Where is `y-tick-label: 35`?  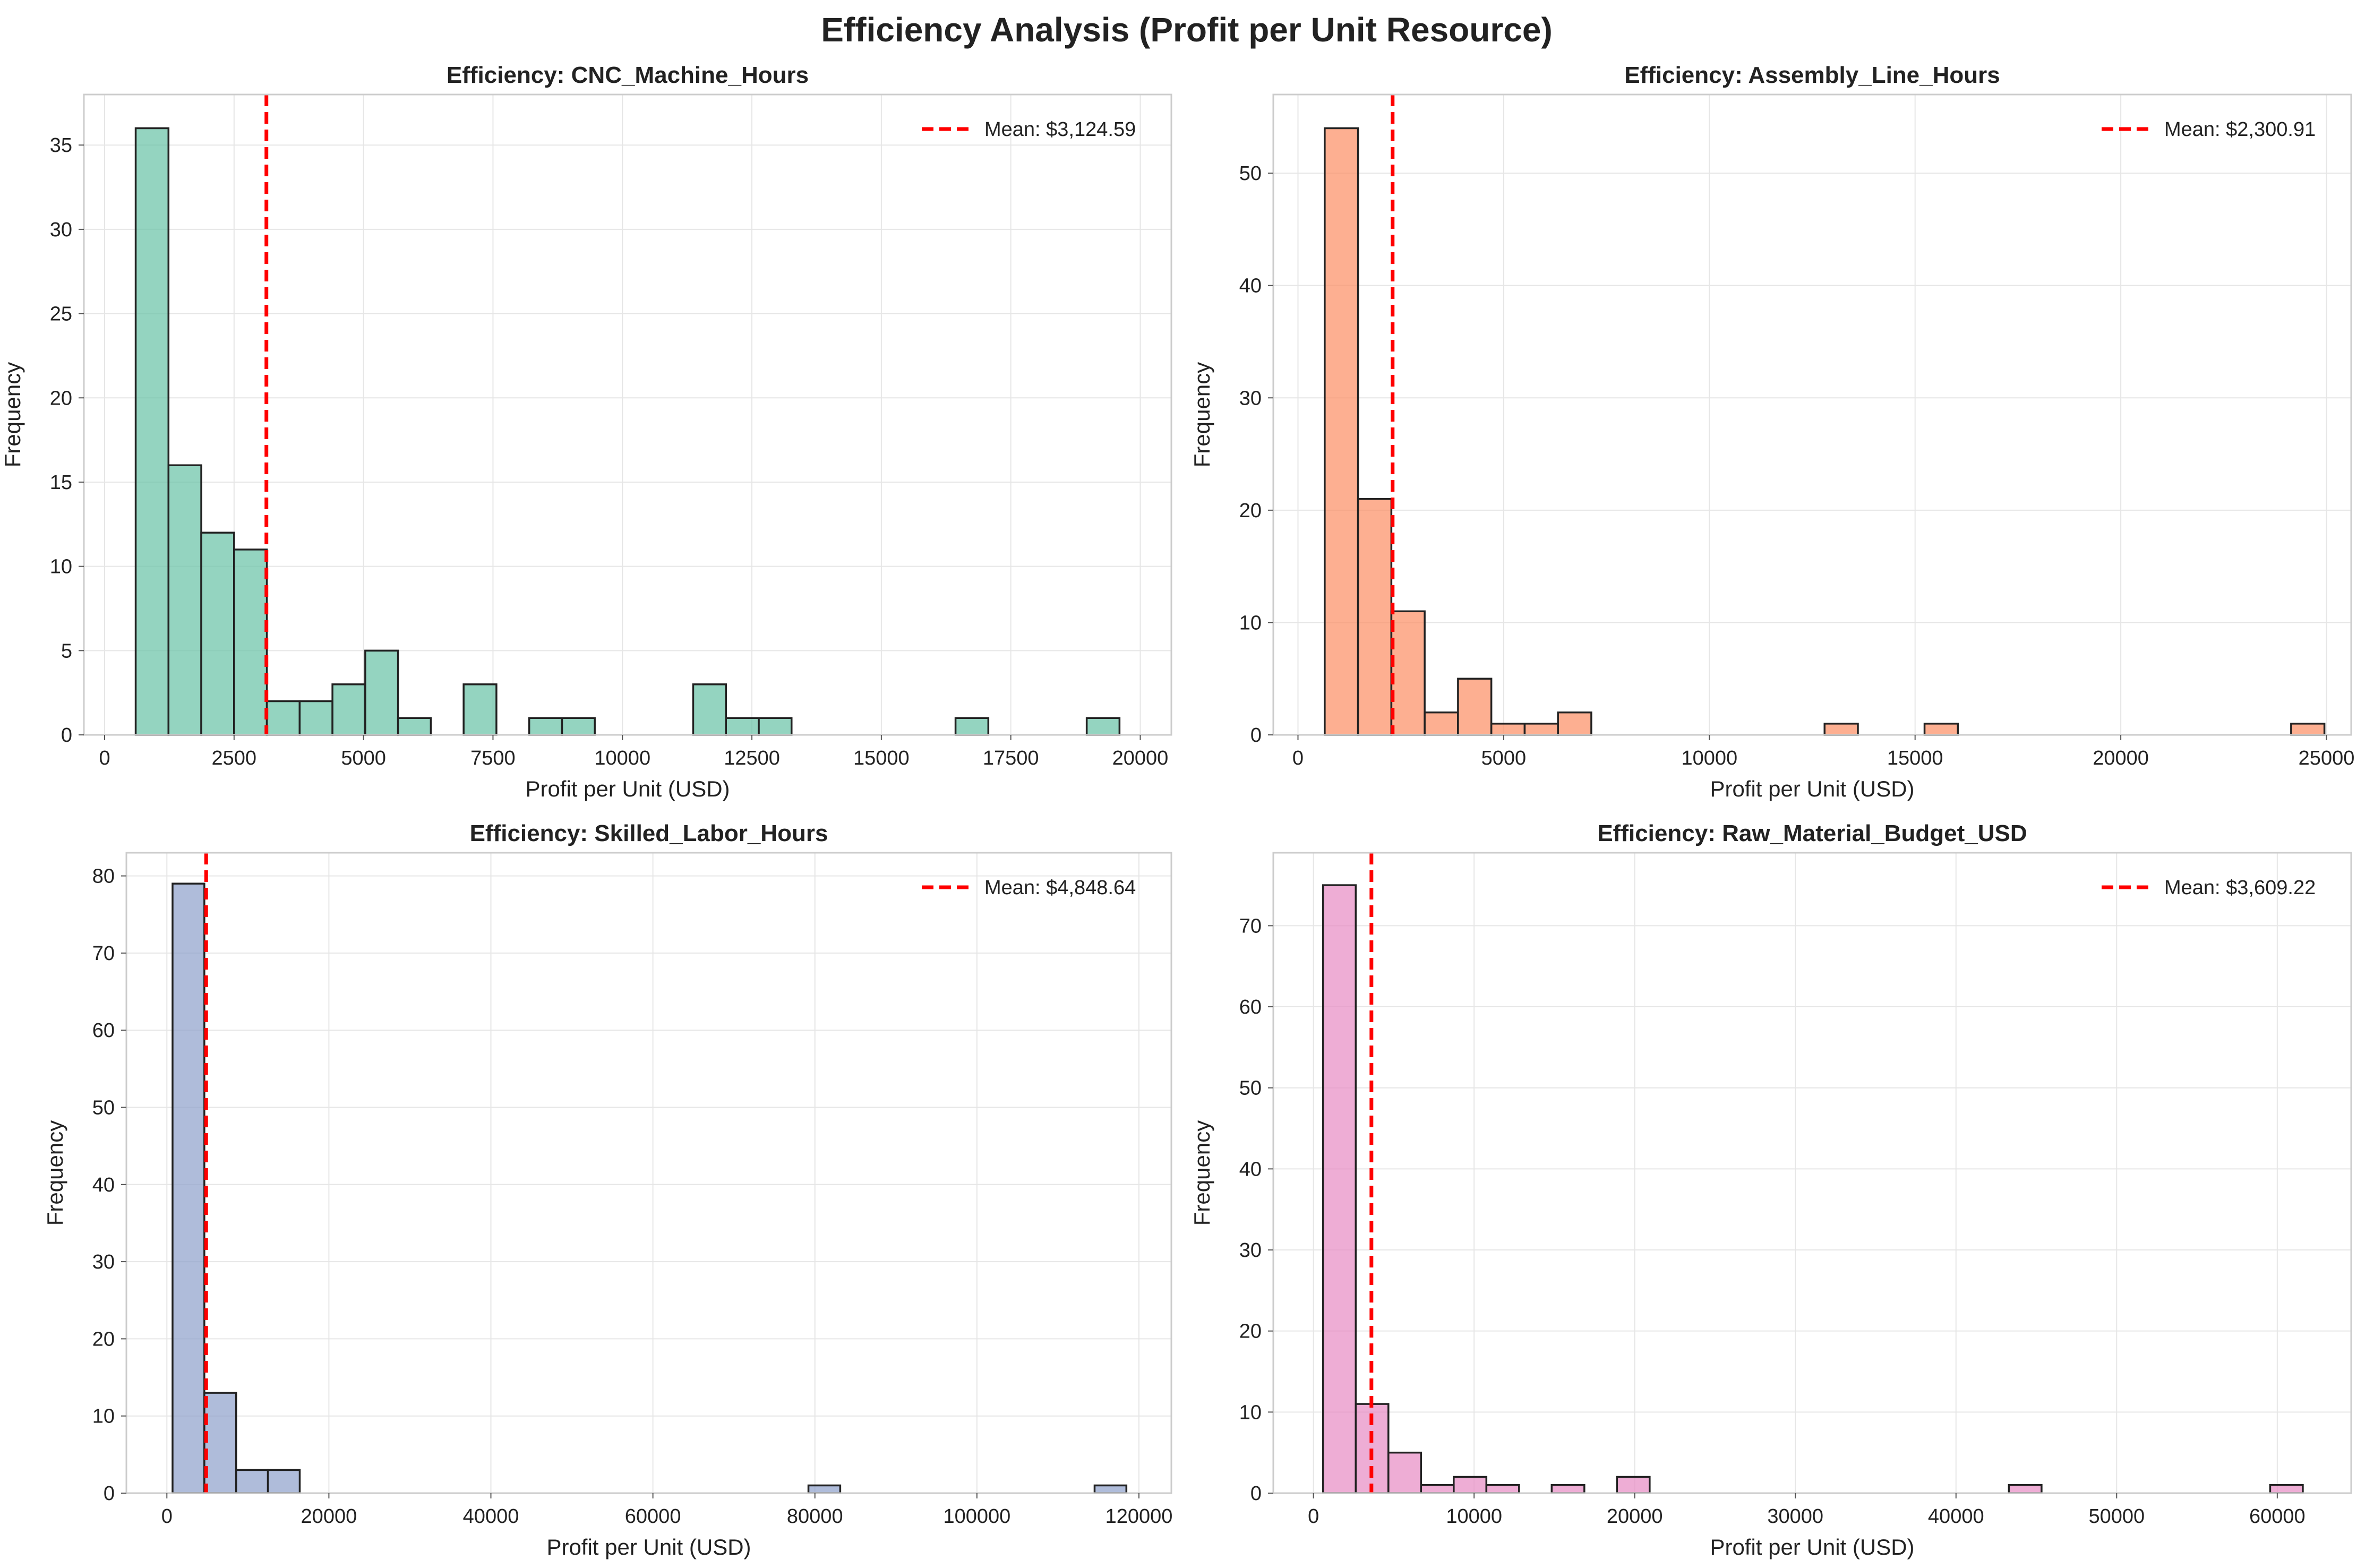
y-tick-label: 35 is located at coordinates (61, 145).